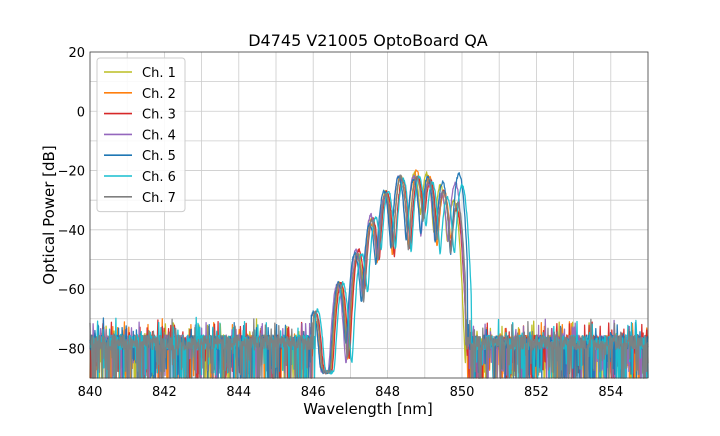 This screenshot has height=436, width=720. Describe the element at coordinates (536, 392) in the screenshot. I see `x-tick-label: 852` at that location.